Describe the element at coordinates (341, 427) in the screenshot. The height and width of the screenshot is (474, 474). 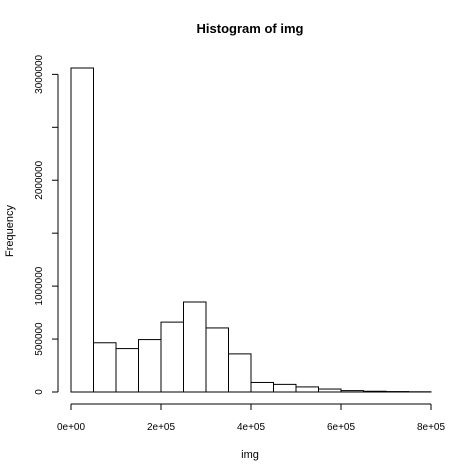
I see `x-tick-label: 6e+05` at that location.